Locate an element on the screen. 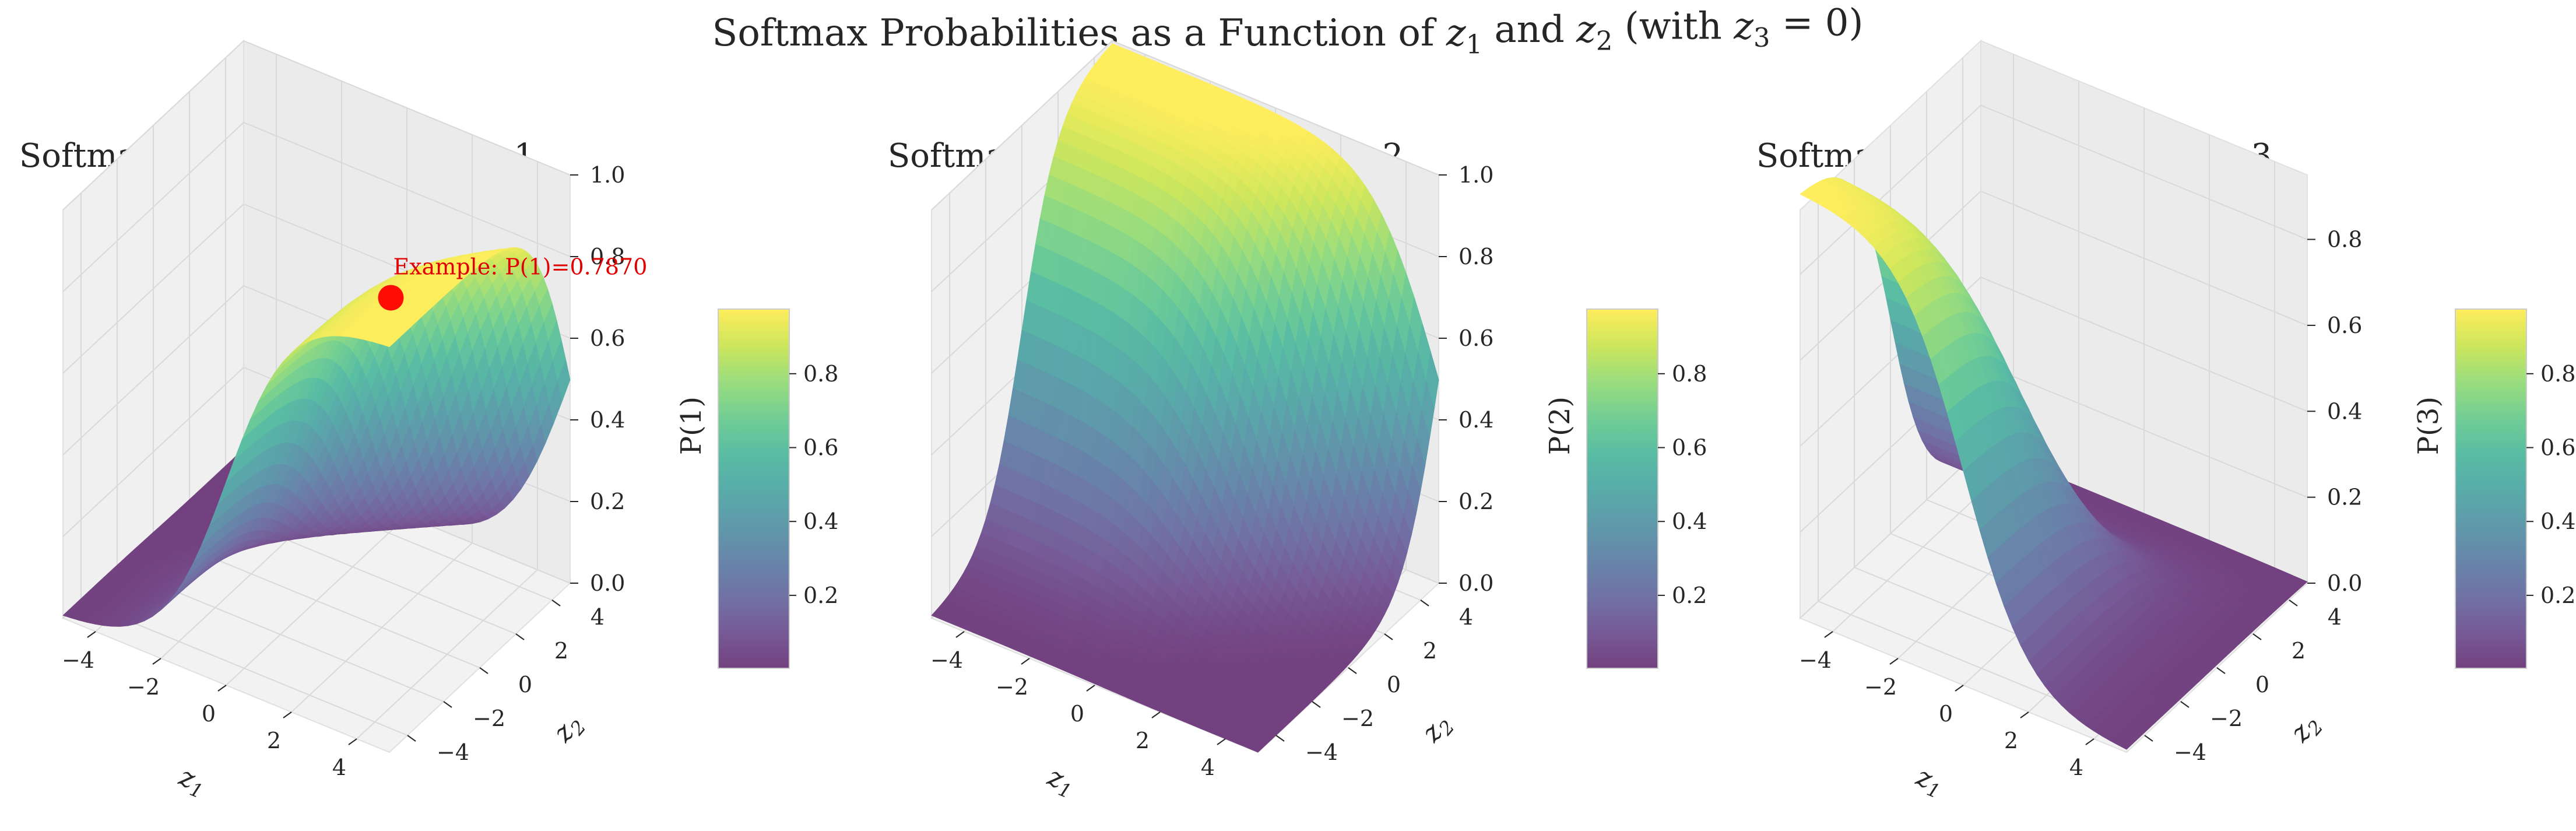  z-axis: 0.0 0.2 0.4 0.6 0.8 is located at coordinates (2334, 411).